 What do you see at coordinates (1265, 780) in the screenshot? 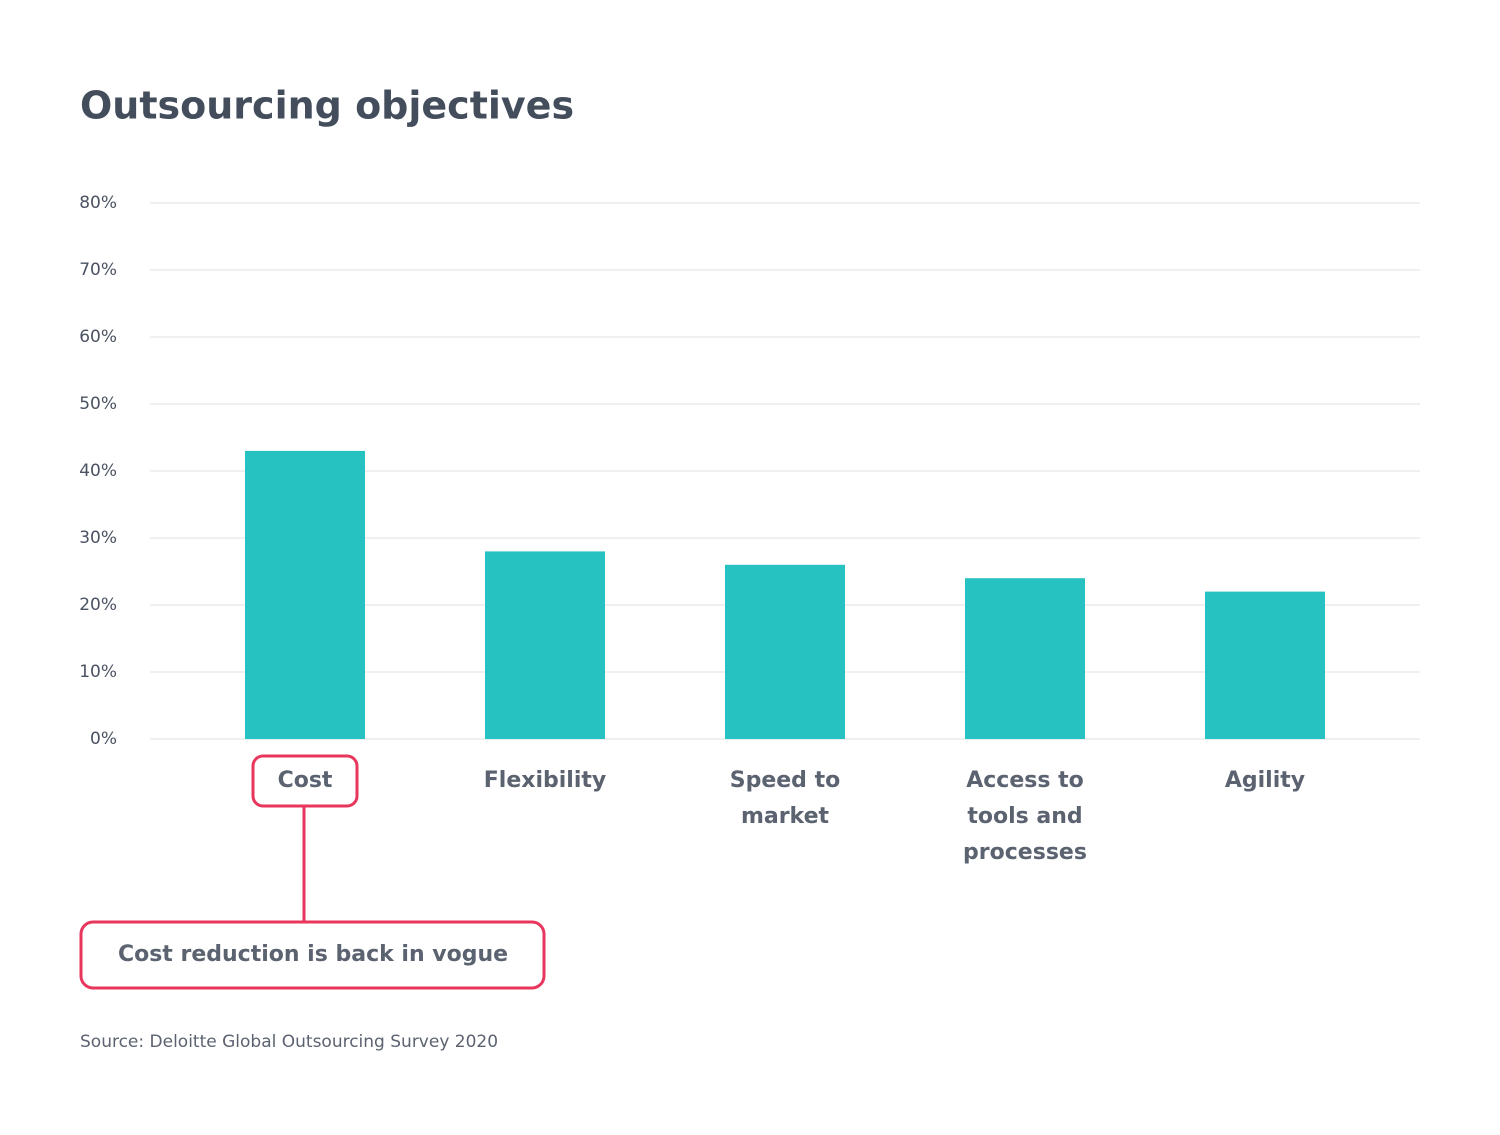
I see `x-tick-label: Agility` at bounding box center [1265, 780].